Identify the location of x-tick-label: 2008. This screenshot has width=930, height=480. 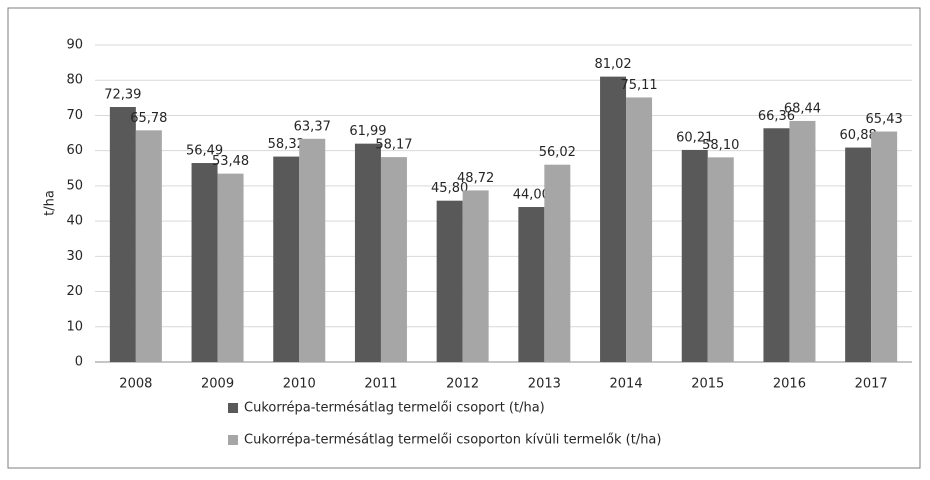
(135, 384).